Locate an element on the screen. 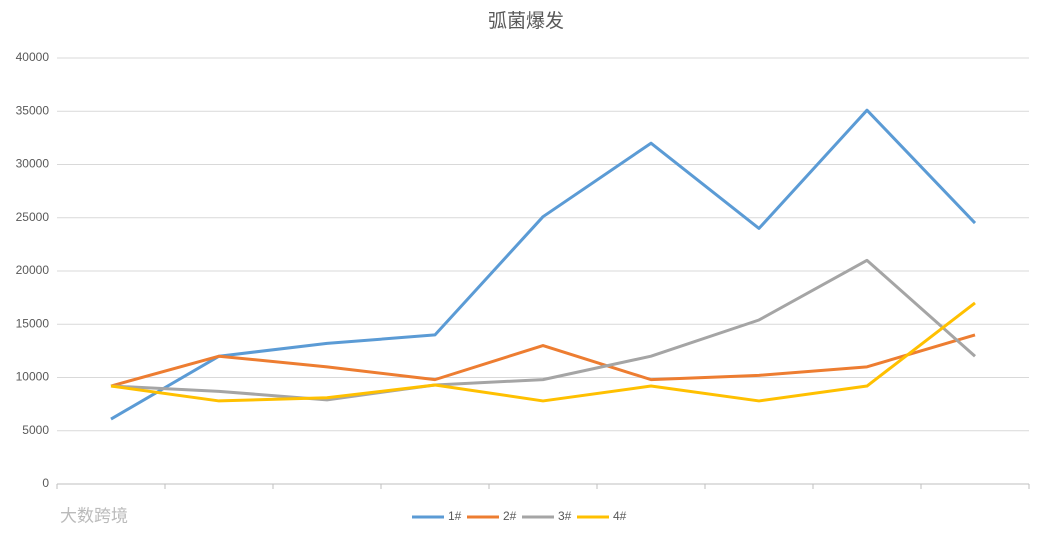 This screenshot has height=536, width=1052. y-tick-label: 40000 is located at coordinates (33, 57).